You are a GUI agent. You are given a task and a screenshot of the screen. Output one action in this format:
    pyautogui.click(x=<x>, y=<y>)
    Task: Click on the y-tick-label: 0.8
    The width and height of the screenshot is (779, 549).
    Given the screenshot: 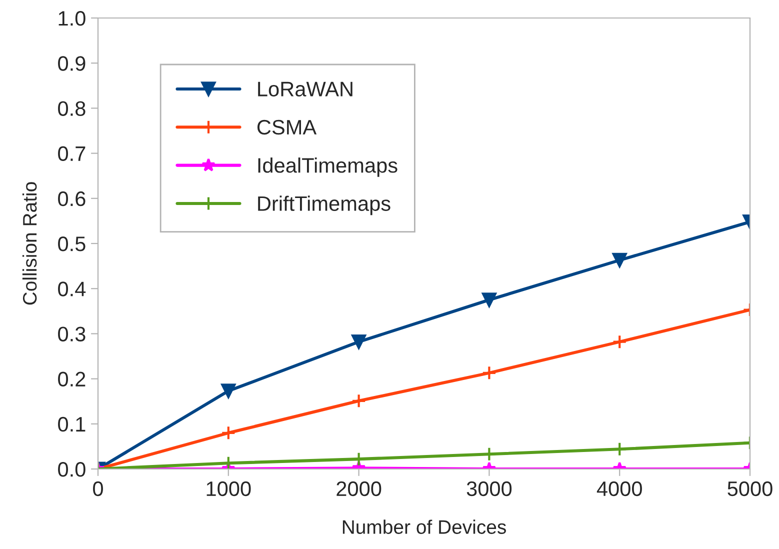 What is the action you would take?
    pyautogui.click(x=72, y=108)
    